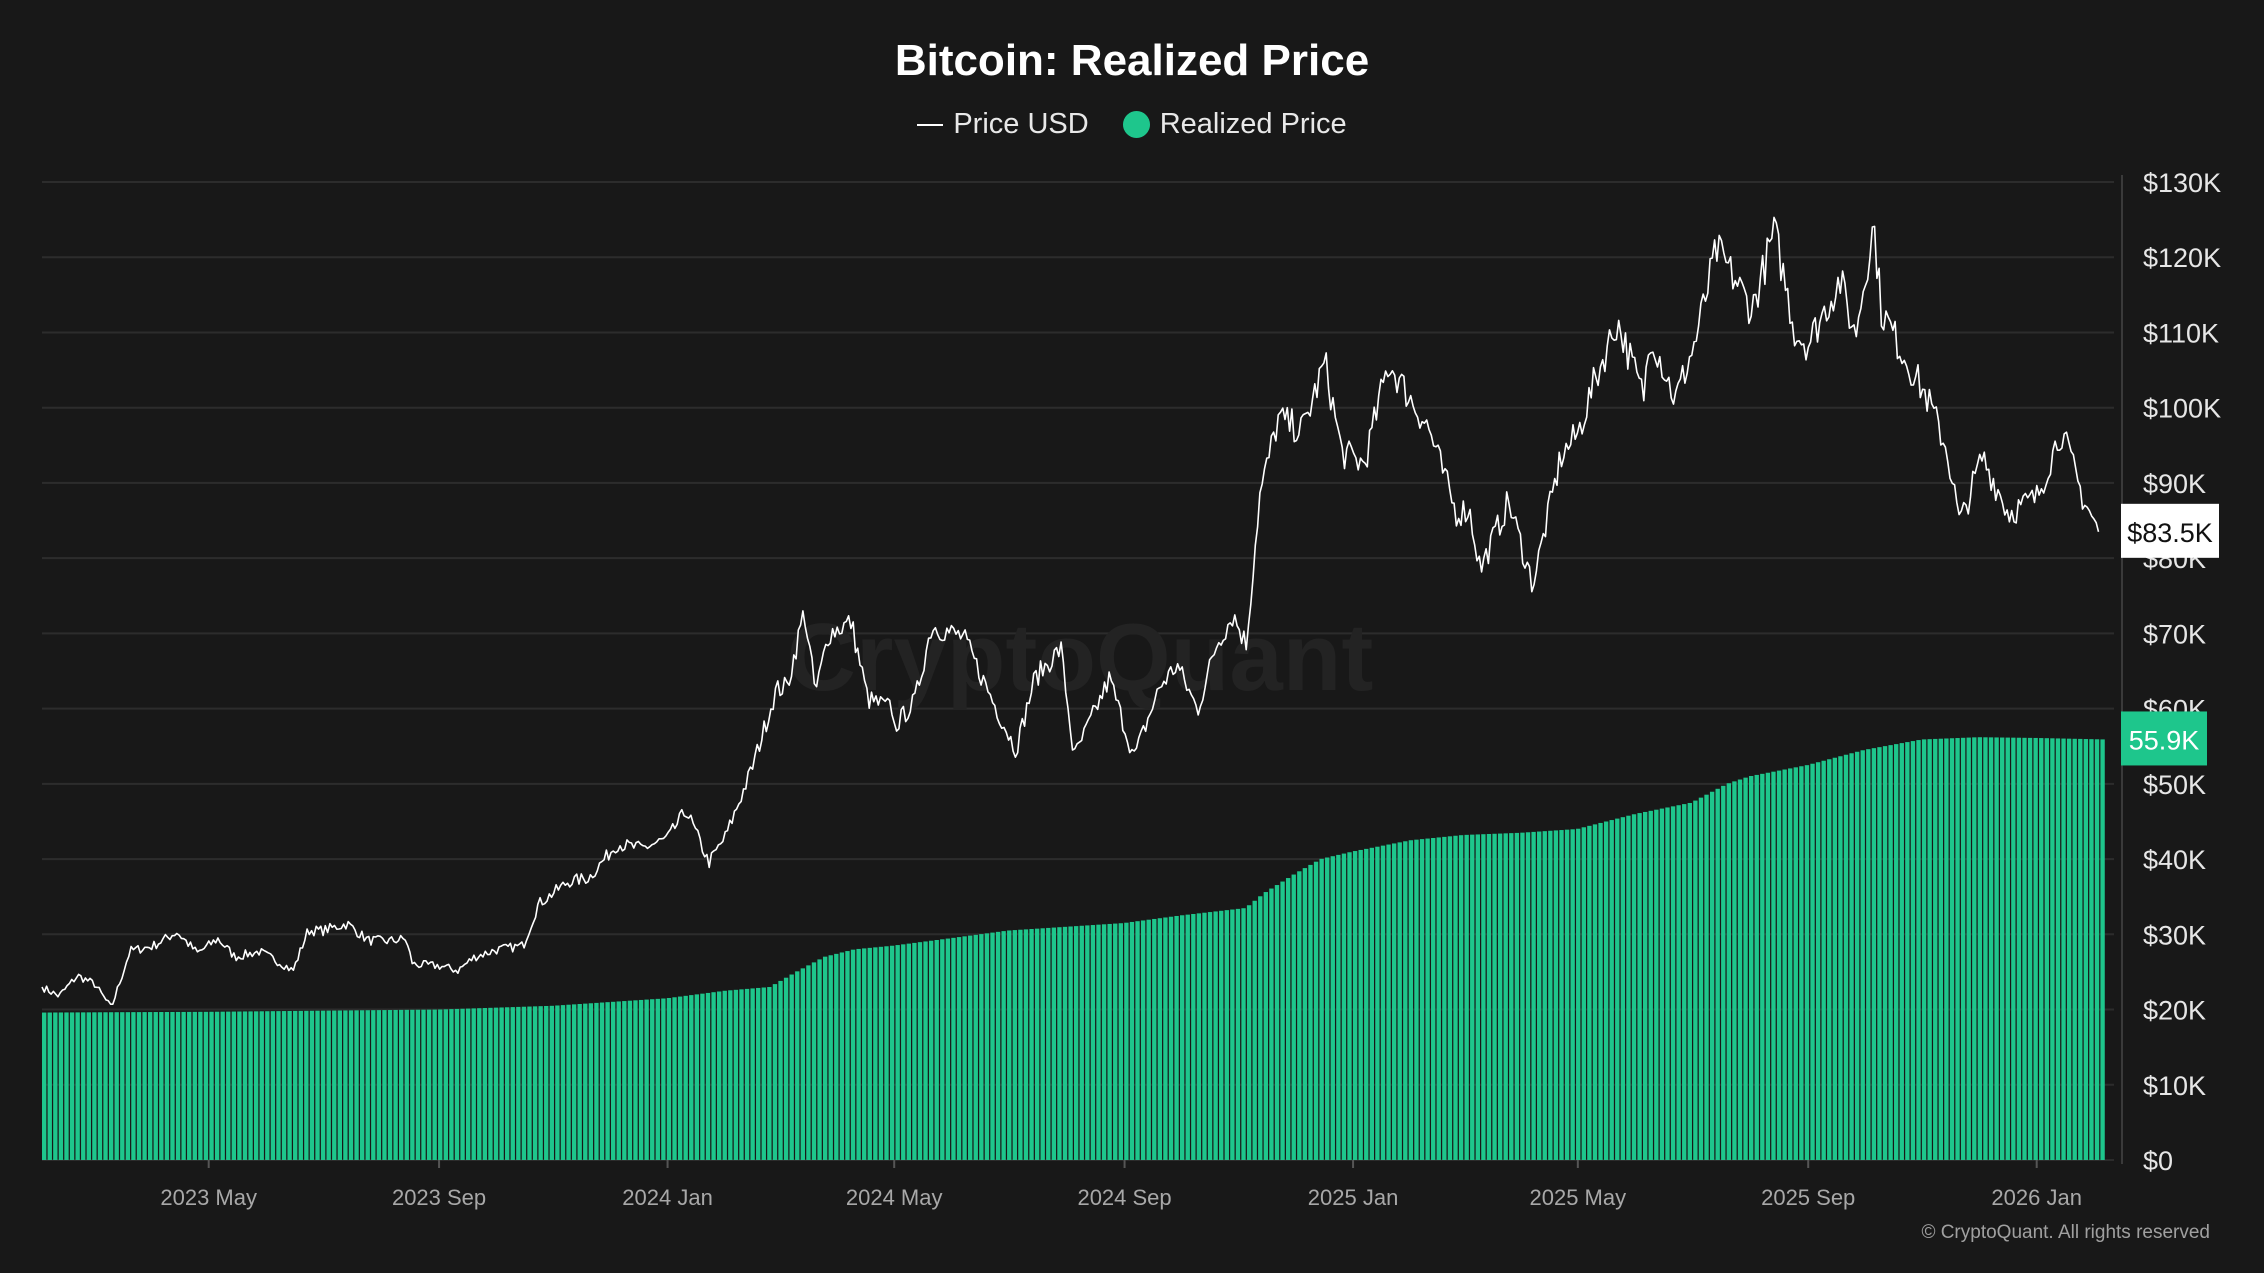 This screenshot has width=2264, height=1273. I want to click on y-tick-label: $100K, so click(2182, 409).